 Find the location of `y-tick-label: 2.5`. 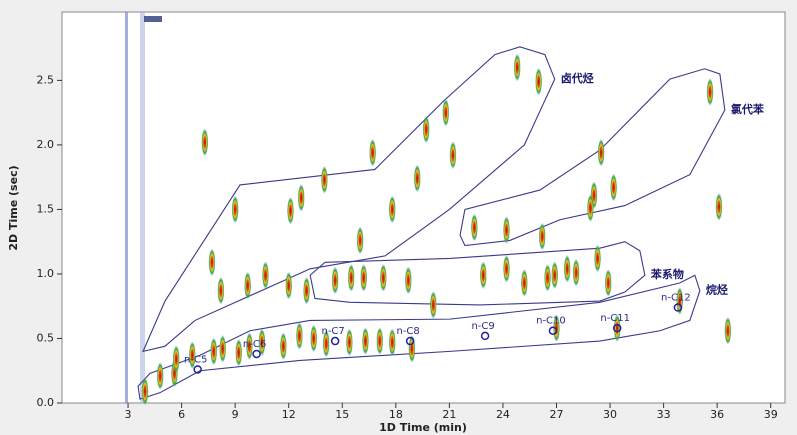

y-tick-label: 2.5 is located at coordinates (46, 79).